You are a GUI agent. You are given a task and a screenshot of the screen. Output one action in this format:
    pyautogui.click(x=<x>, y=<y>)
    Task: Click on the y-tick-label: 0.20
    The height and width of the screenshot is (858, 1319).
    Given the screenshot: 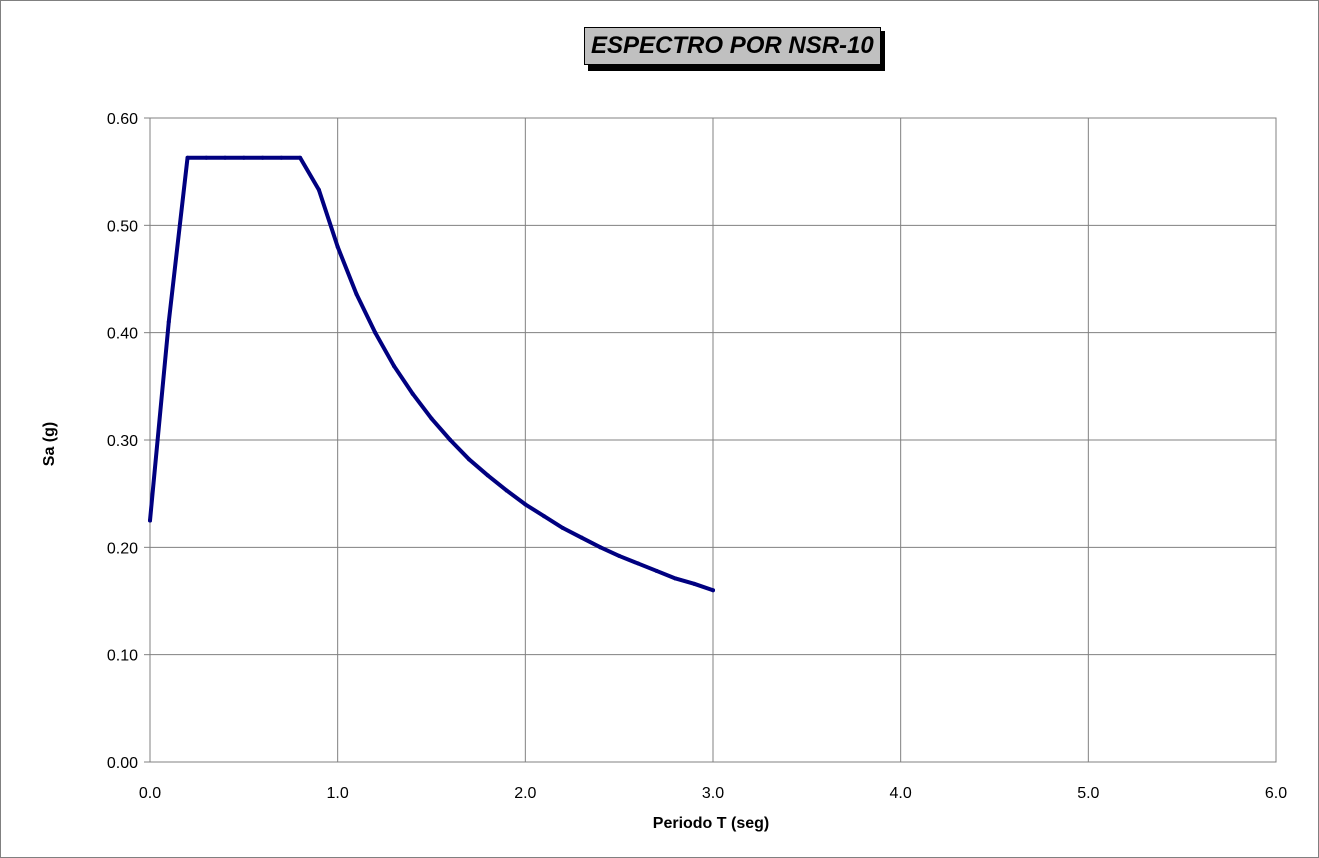 What is the action you would take?
    pyautogui.click(x=122, y=548)
    